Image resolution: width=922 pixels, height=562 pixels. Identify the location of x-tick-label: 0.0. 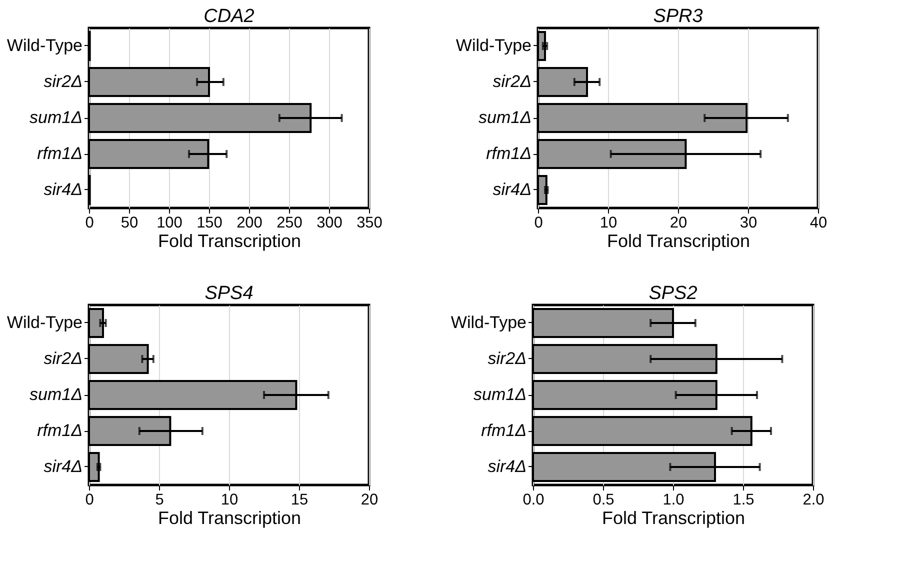
(533, 500).